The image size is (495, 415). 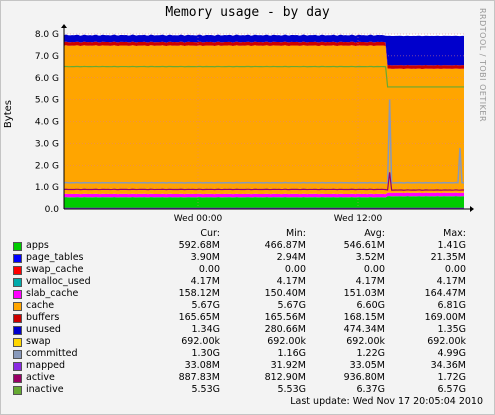 What do you see at coordinates (47, 166) in the screenshot?
I see `y-tick-label: 2.0 G` at bounding box center [47, 166].